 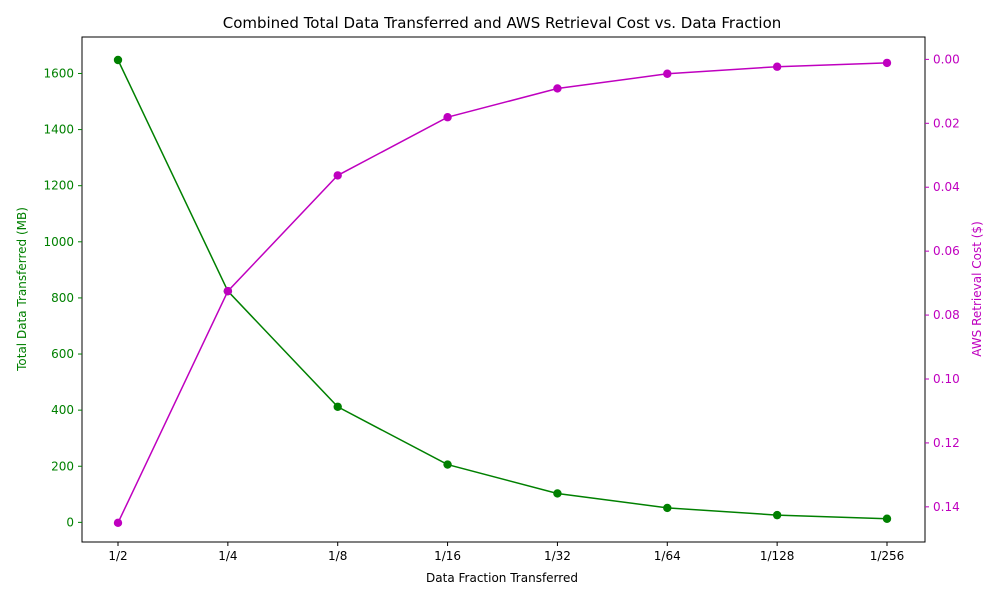 I want to click on x-axis-label: Data Fraction Transferred, so click(x=502, y=578).